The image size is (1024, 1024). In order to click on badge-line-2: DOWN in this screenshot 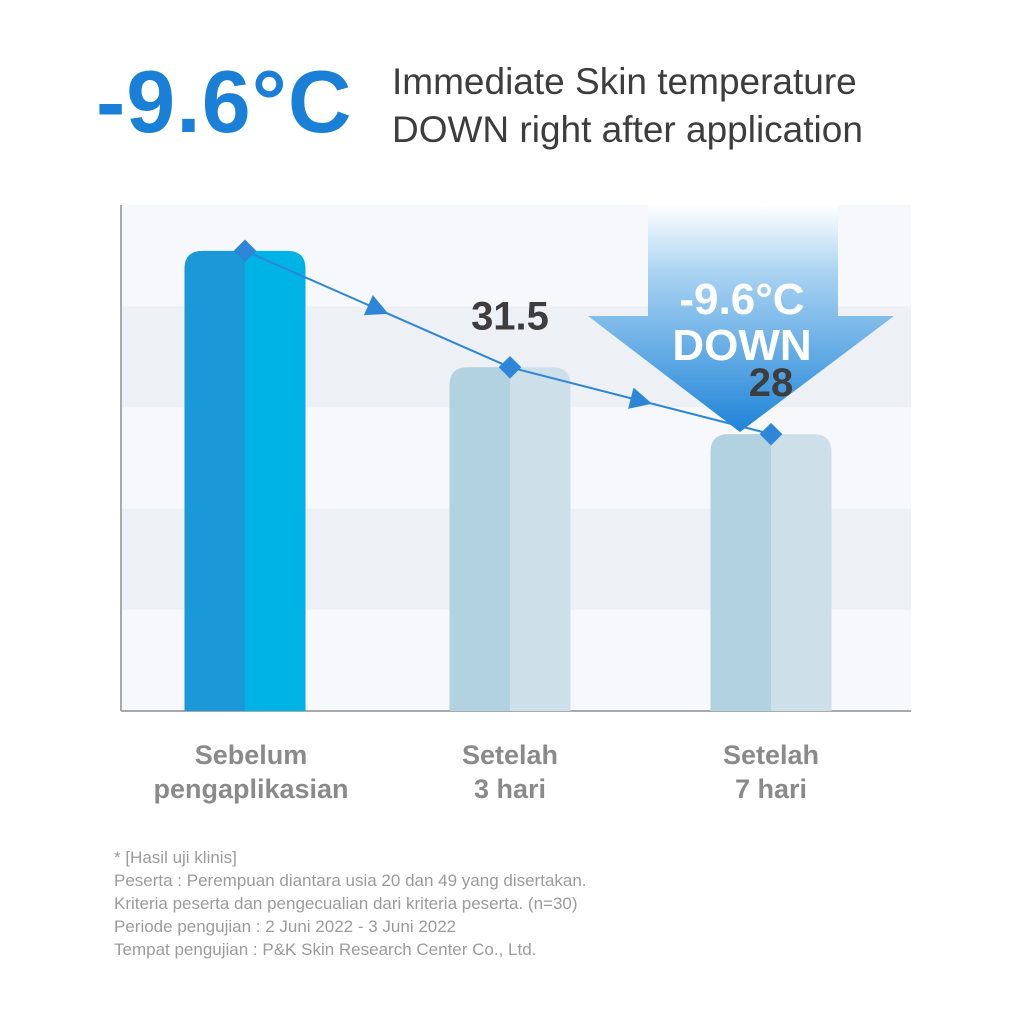, I will do `click(741, 345)`.